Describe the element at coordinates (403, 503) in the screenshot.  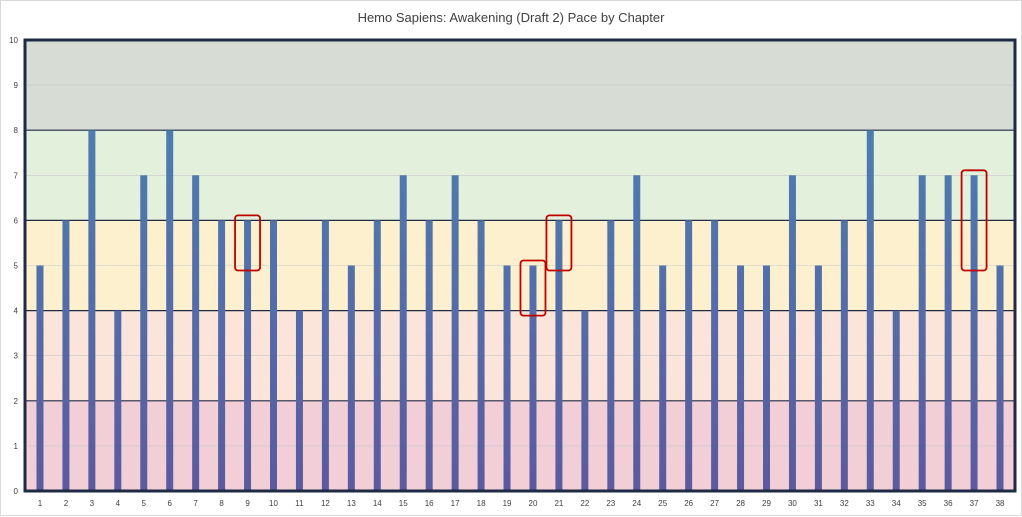
I see `x-tick-label: 15` at that location.